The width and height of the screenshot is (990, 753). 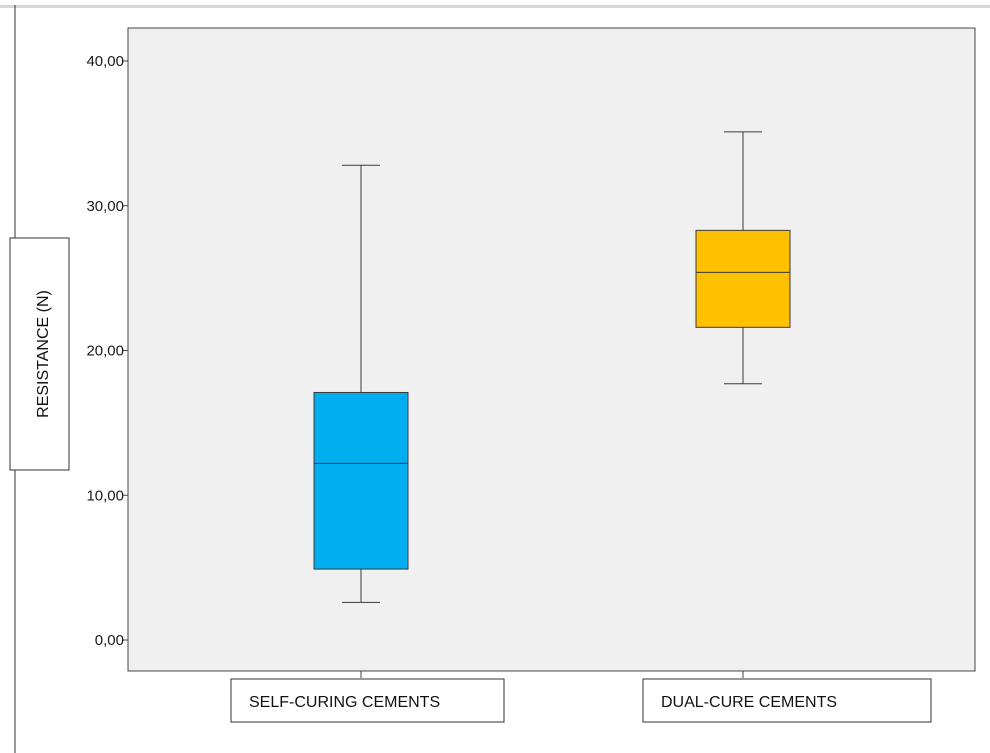 I want to click on x-axis: SELF-CURING CEMENTS DUAL-CURE CEMENTS, so click(x=581, y=697).